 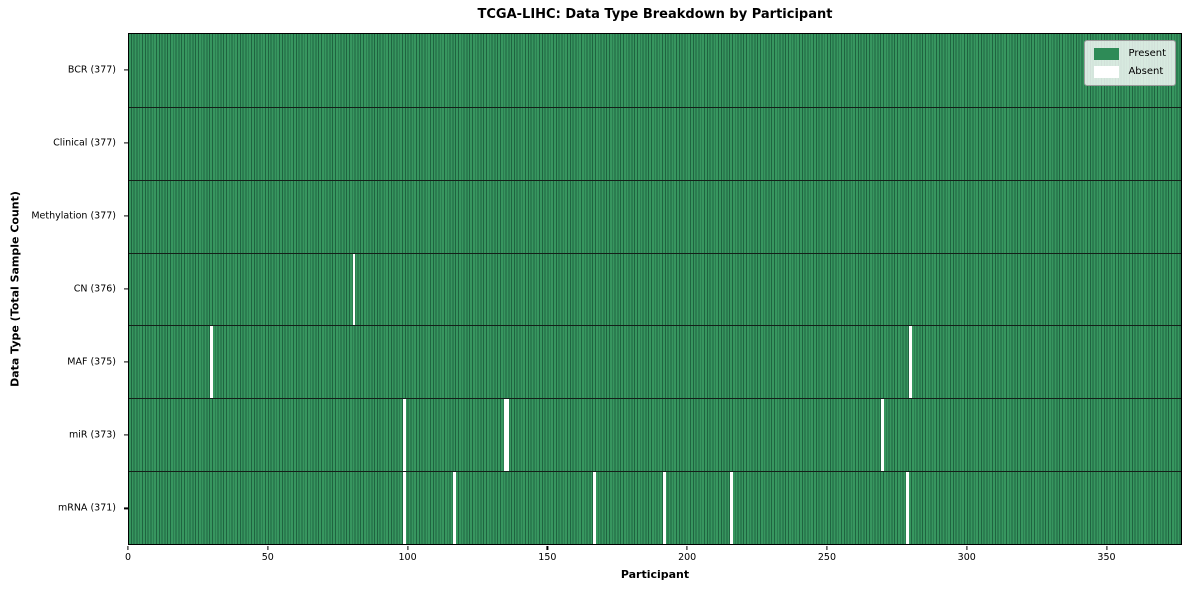 I want to click on legend-label-absent: Absent, so click(x=1146, y=71).